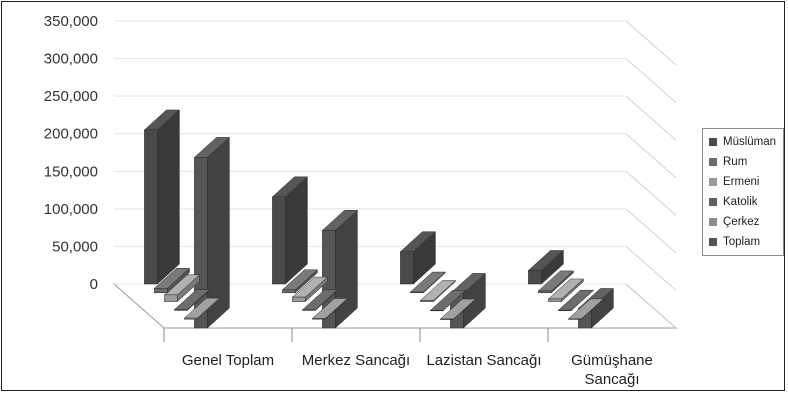  I want to click on legend-label: Ermeni, so click(741, 182).